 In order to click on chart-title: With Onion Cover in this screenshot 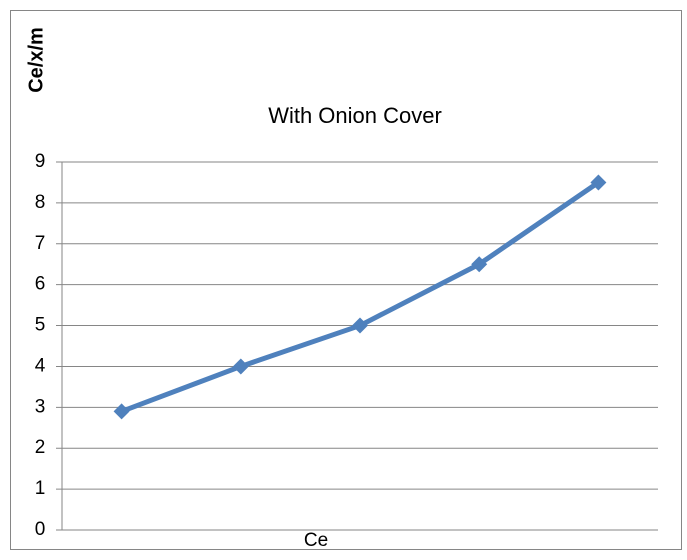, I will do `click(355, 115)`.